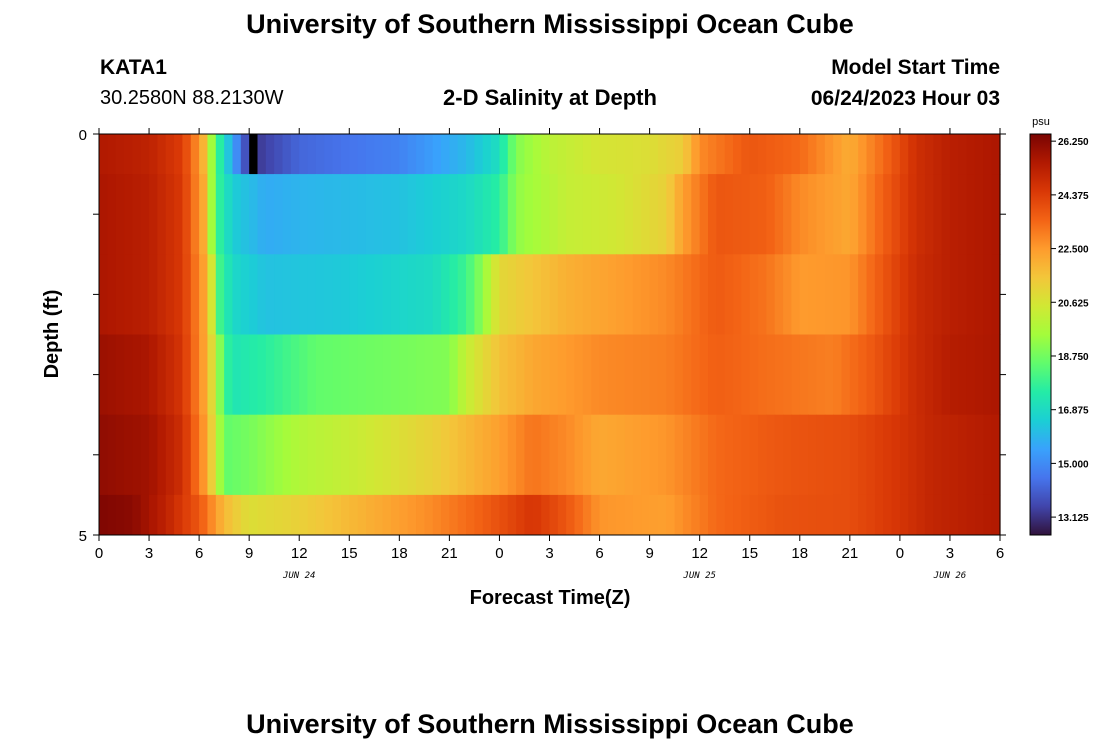 The width and height of the screenshot is (1100, 750). Describe the element at coordinates (950, 576) in the screenshot. I see `date-label: JUN 26` at that location.